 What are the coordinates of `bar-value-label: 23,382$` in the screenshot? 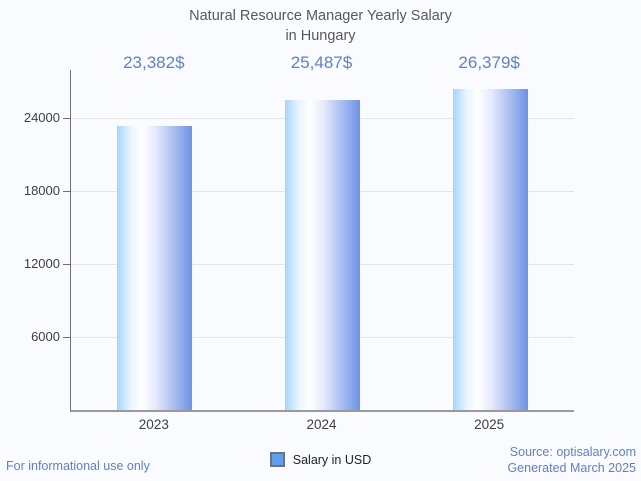 It's located at (154, 62).